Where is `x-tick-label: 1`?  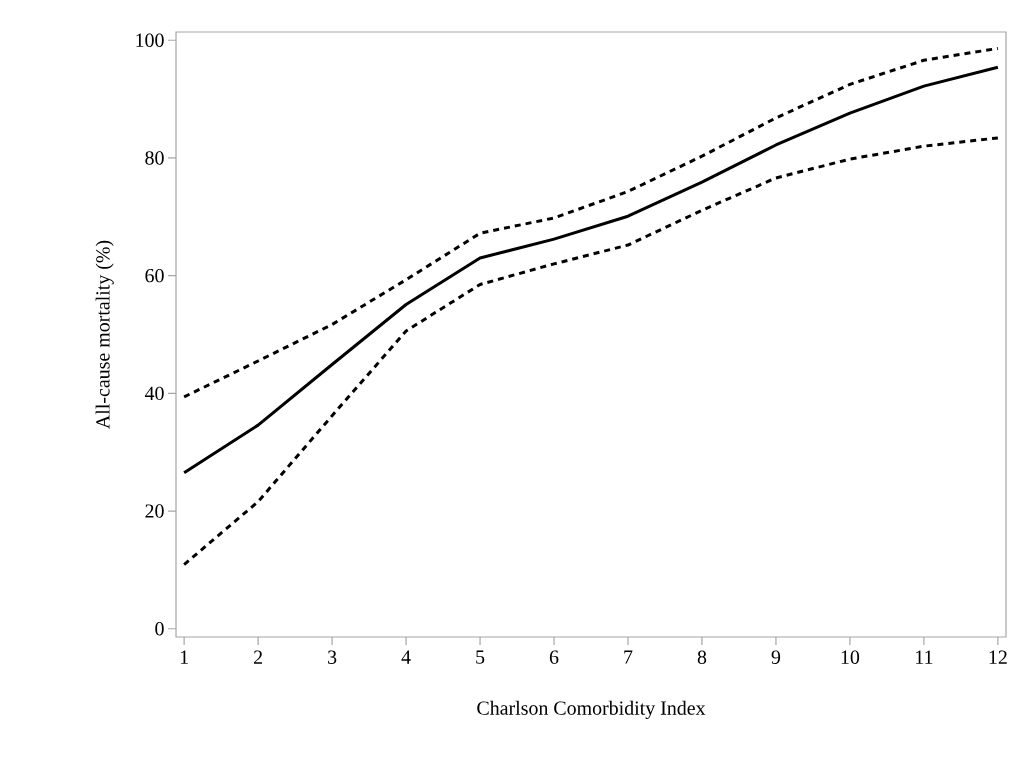 x-tick-label: 1 is located at coordinates (184, 657).